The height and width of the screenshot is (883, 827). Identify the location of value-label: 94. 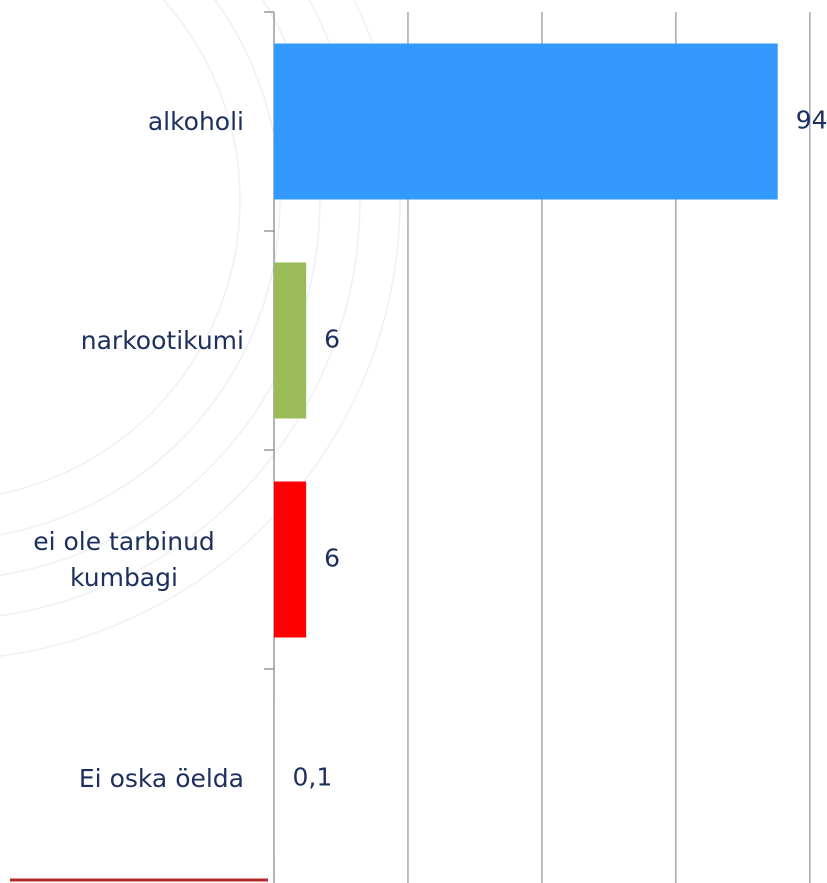
(811, 120).